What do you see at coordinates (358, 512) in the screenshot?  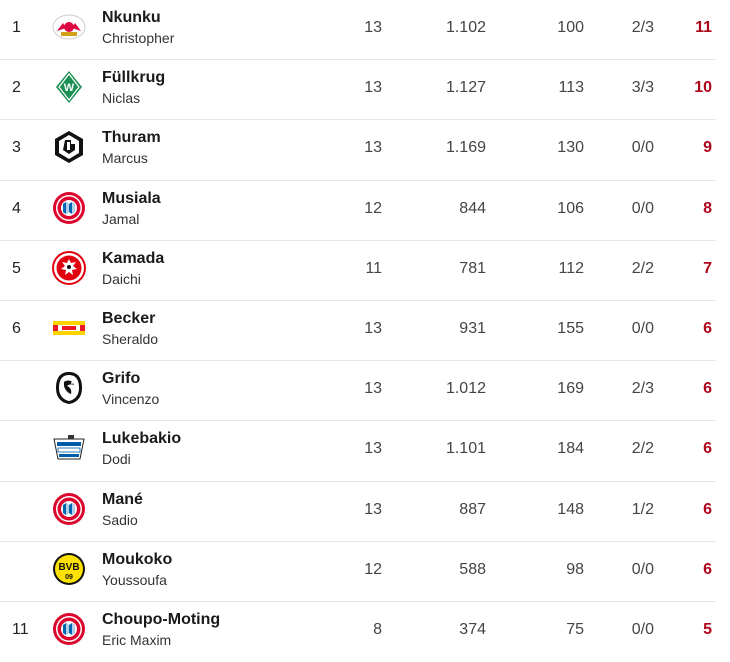 I see `table-row-9: Mané Sadio 13 887 148 1/2 6` at bounding box center [358, 512].